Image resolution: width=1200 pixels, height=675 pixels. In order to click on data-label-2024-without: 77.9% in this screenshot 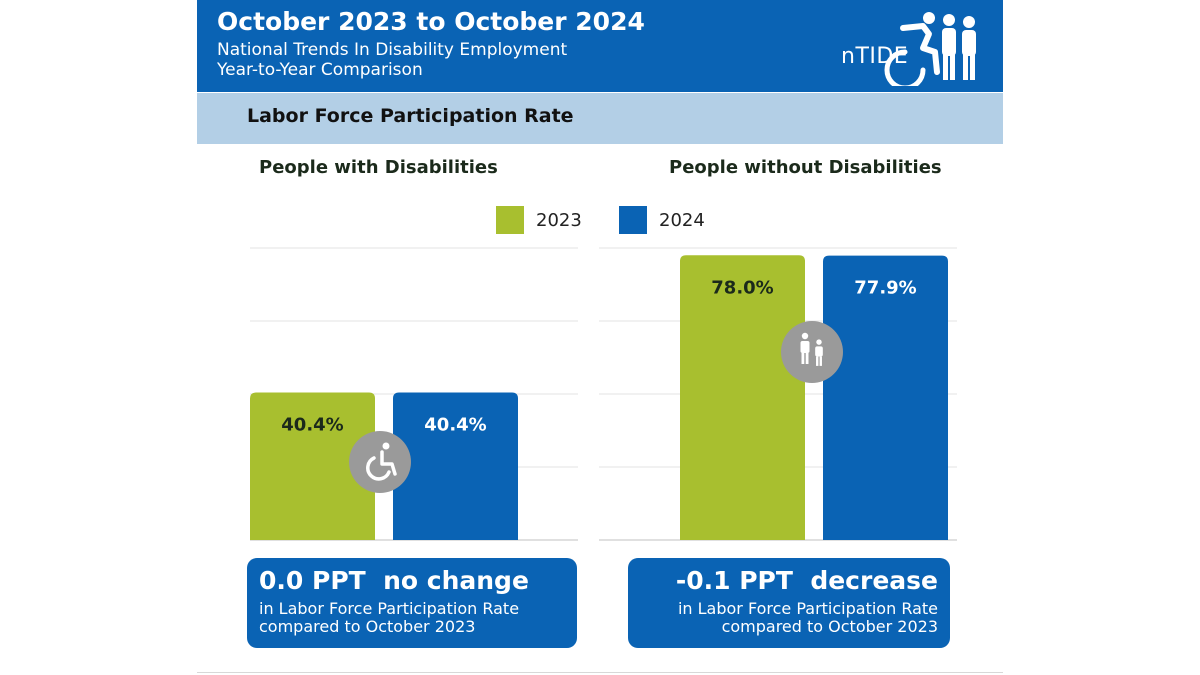, I will do `click(885, 288)`.